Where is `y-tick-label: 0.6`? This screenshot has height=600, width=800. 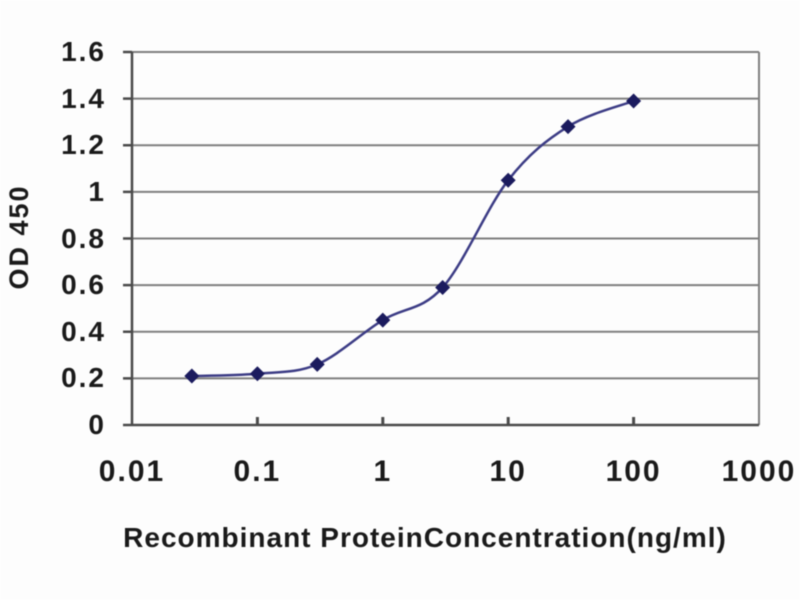
y-tick-label: 0.6 is located at coordinates (83, 285).